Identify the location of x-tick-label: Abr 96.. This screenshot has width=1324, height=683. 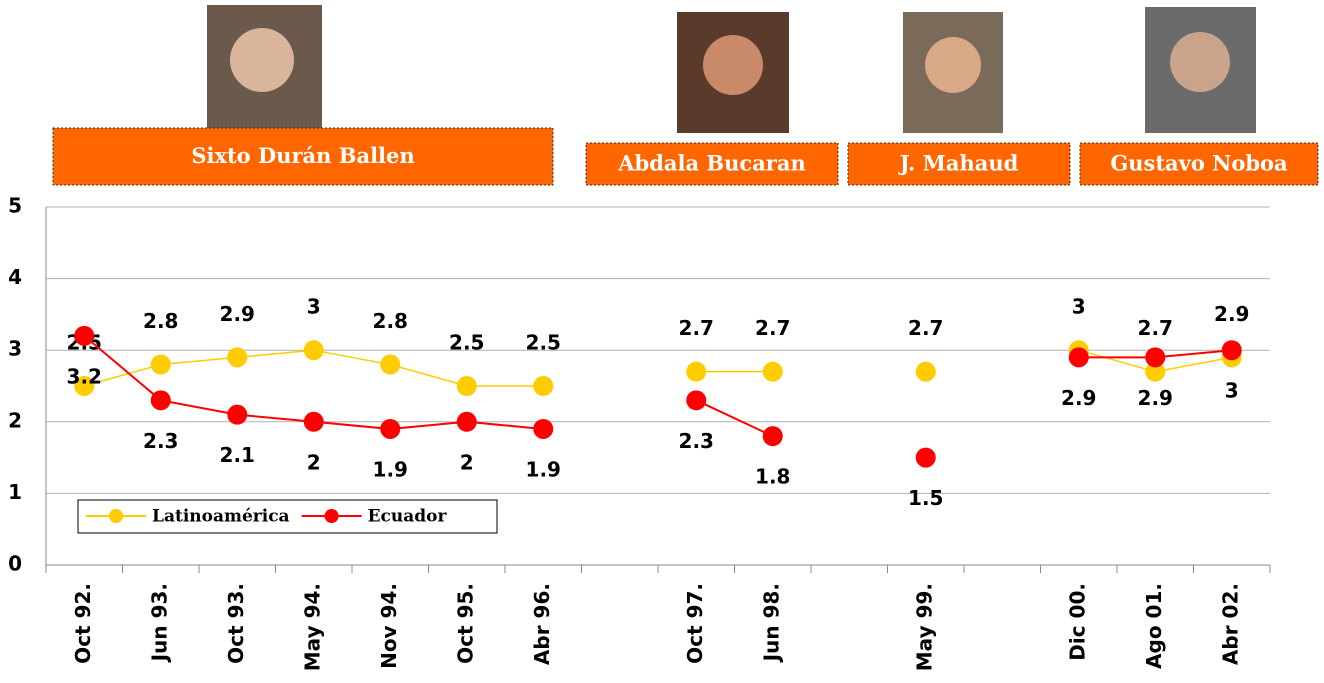
(542, 624).